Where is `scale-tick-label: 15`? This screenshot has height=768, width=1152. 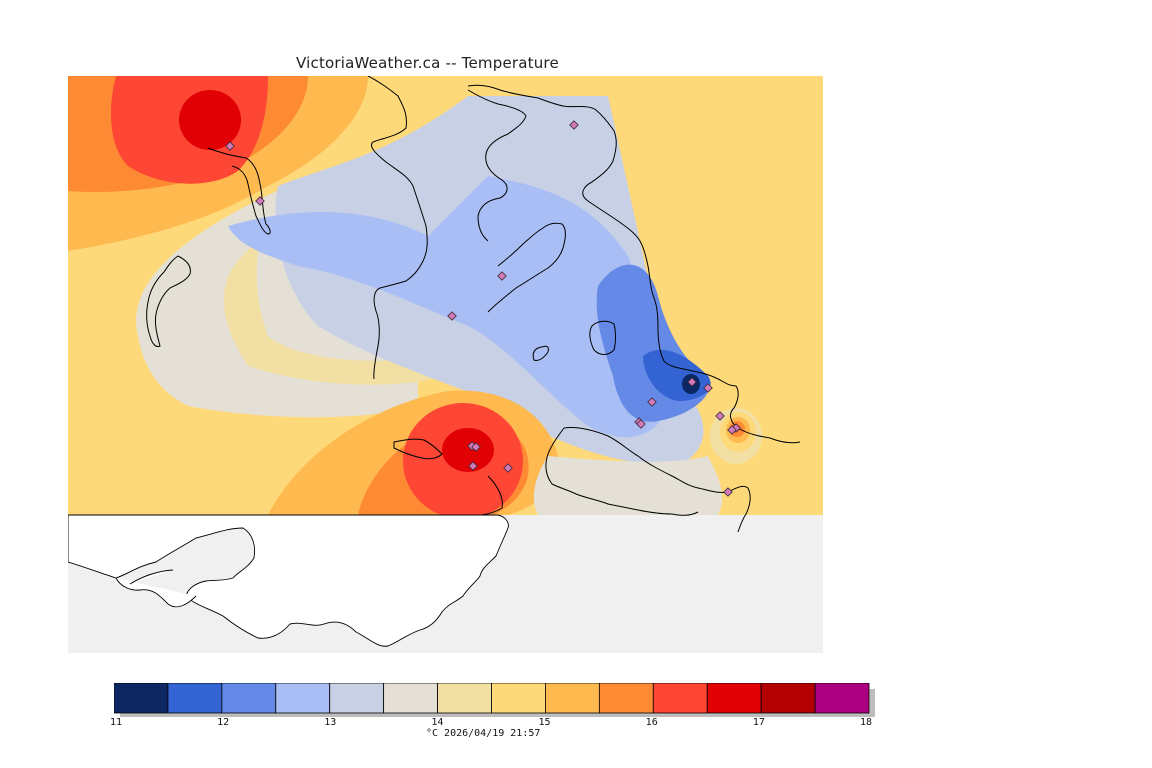
scale-tick-label: 15 is located at coordinates (544, 722).